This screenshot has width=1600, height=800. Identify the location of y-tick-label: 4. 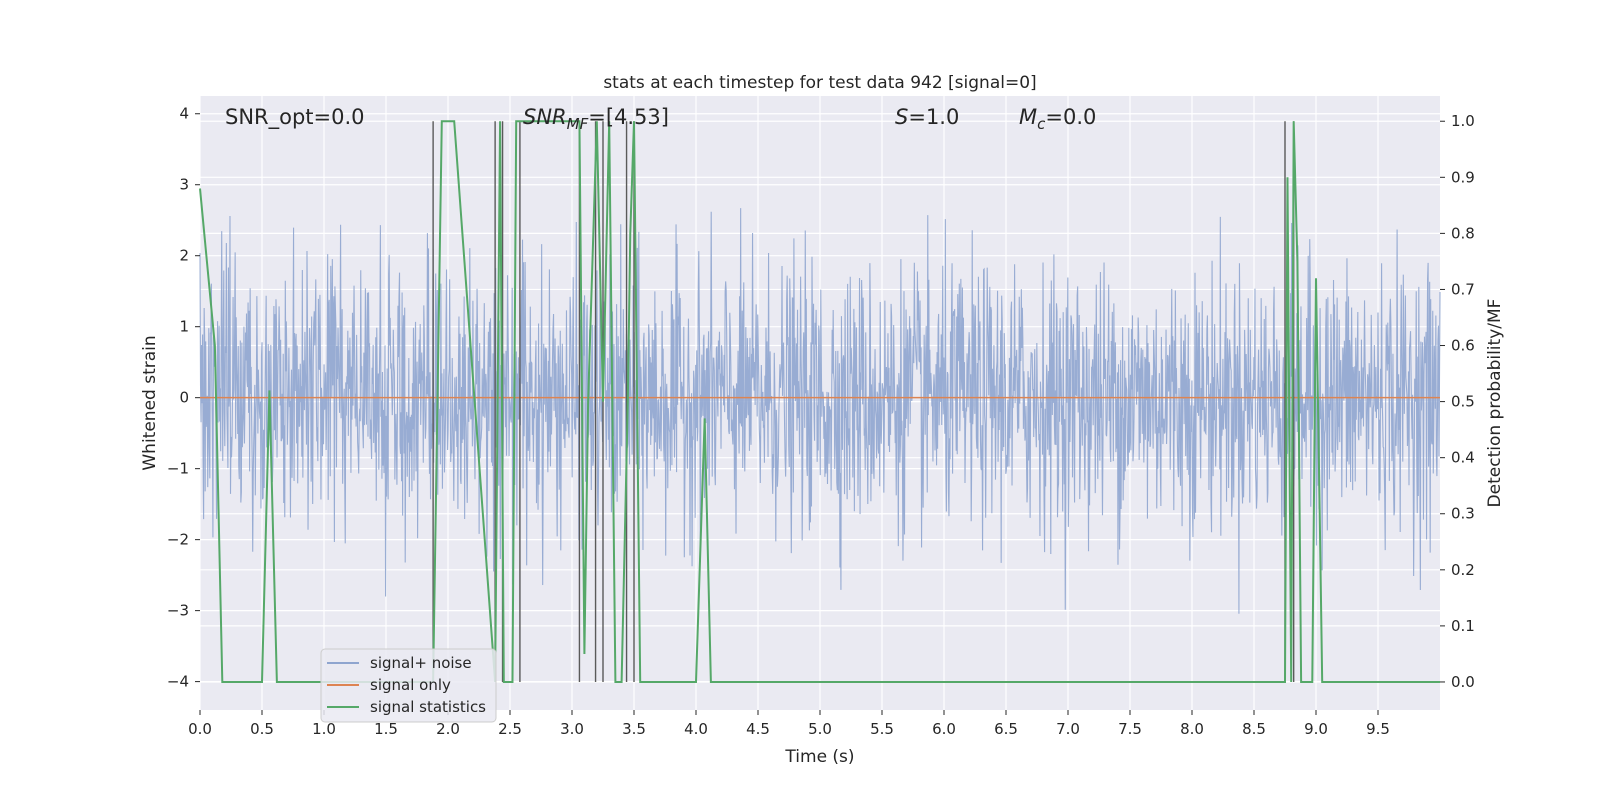
(184, 114).